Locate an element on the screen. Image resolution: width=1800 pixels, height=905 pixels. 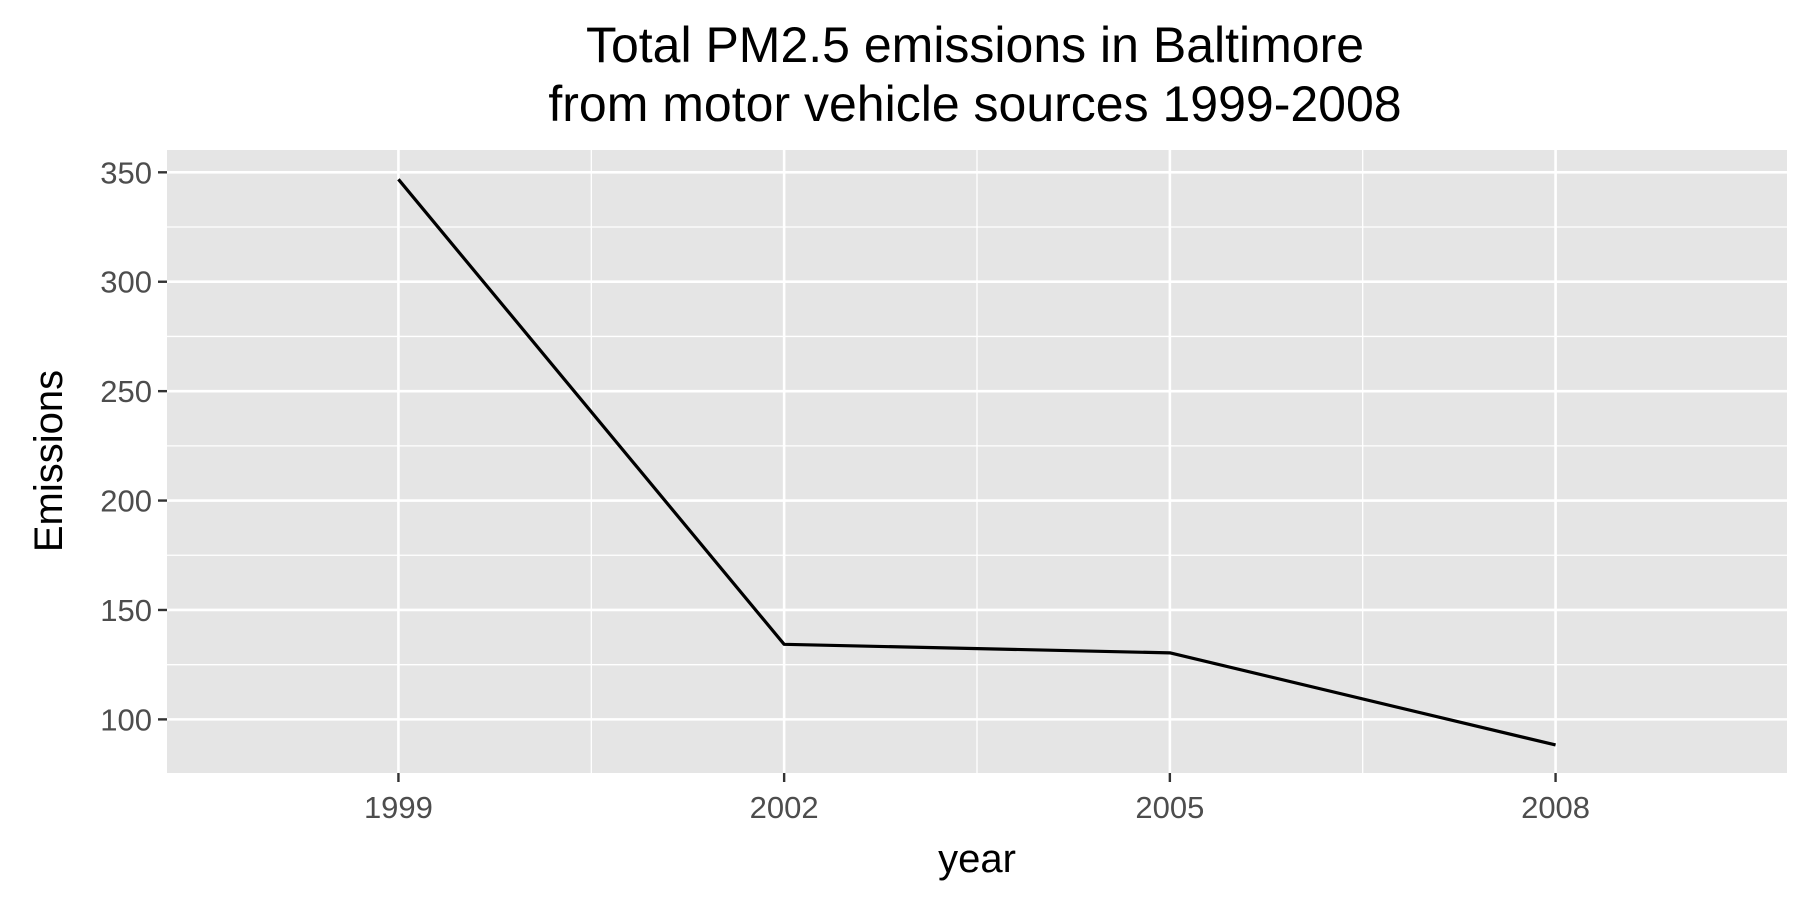
x-tick-label: 1999 is located at coordinates (398, 807).